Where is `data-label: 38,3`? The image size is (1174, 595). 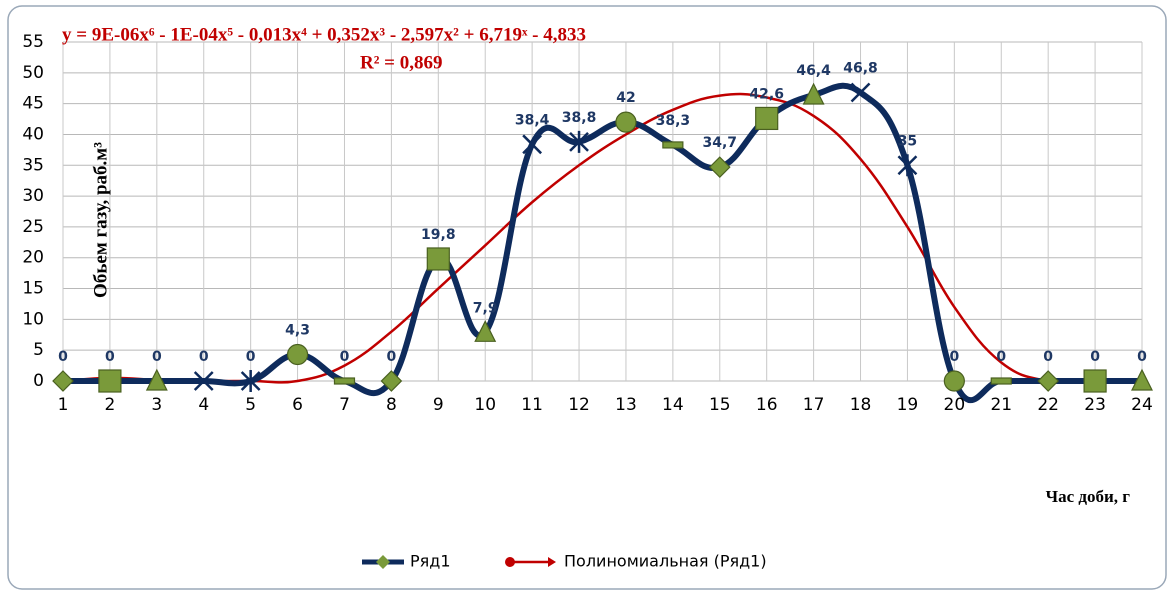
data-label: 38,3 is located at coordinates (673, 121).